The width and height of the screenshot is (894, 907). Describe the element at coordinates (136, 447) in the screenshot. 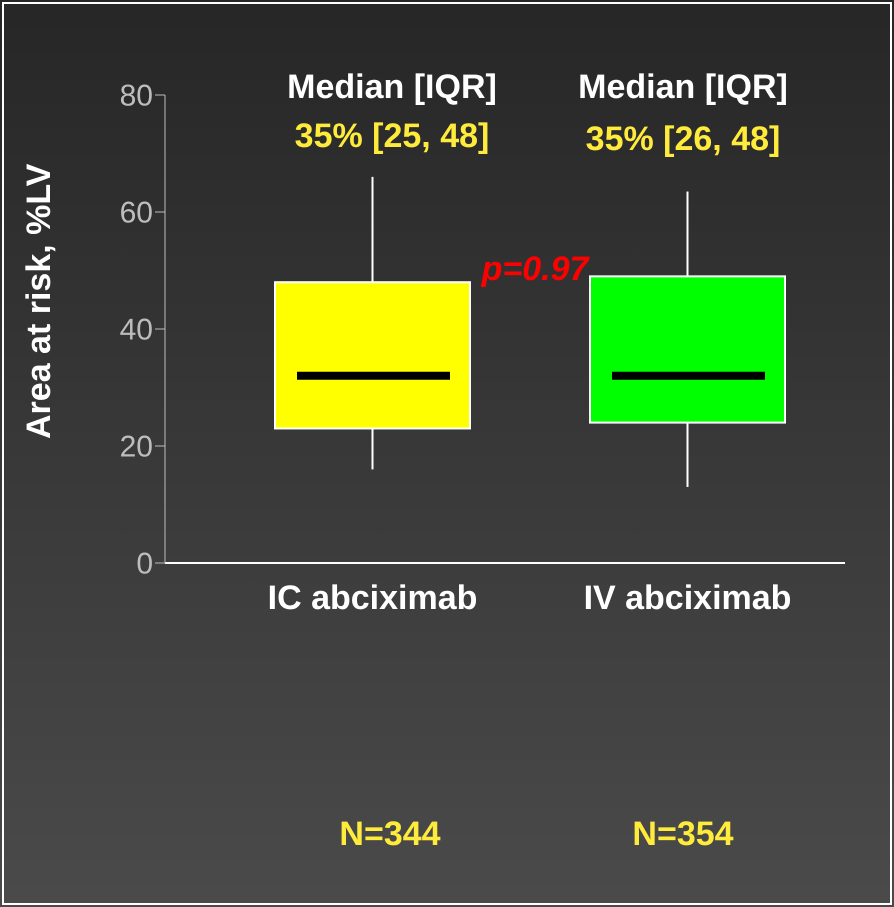

I see `y-tick-label: 20` at that location.